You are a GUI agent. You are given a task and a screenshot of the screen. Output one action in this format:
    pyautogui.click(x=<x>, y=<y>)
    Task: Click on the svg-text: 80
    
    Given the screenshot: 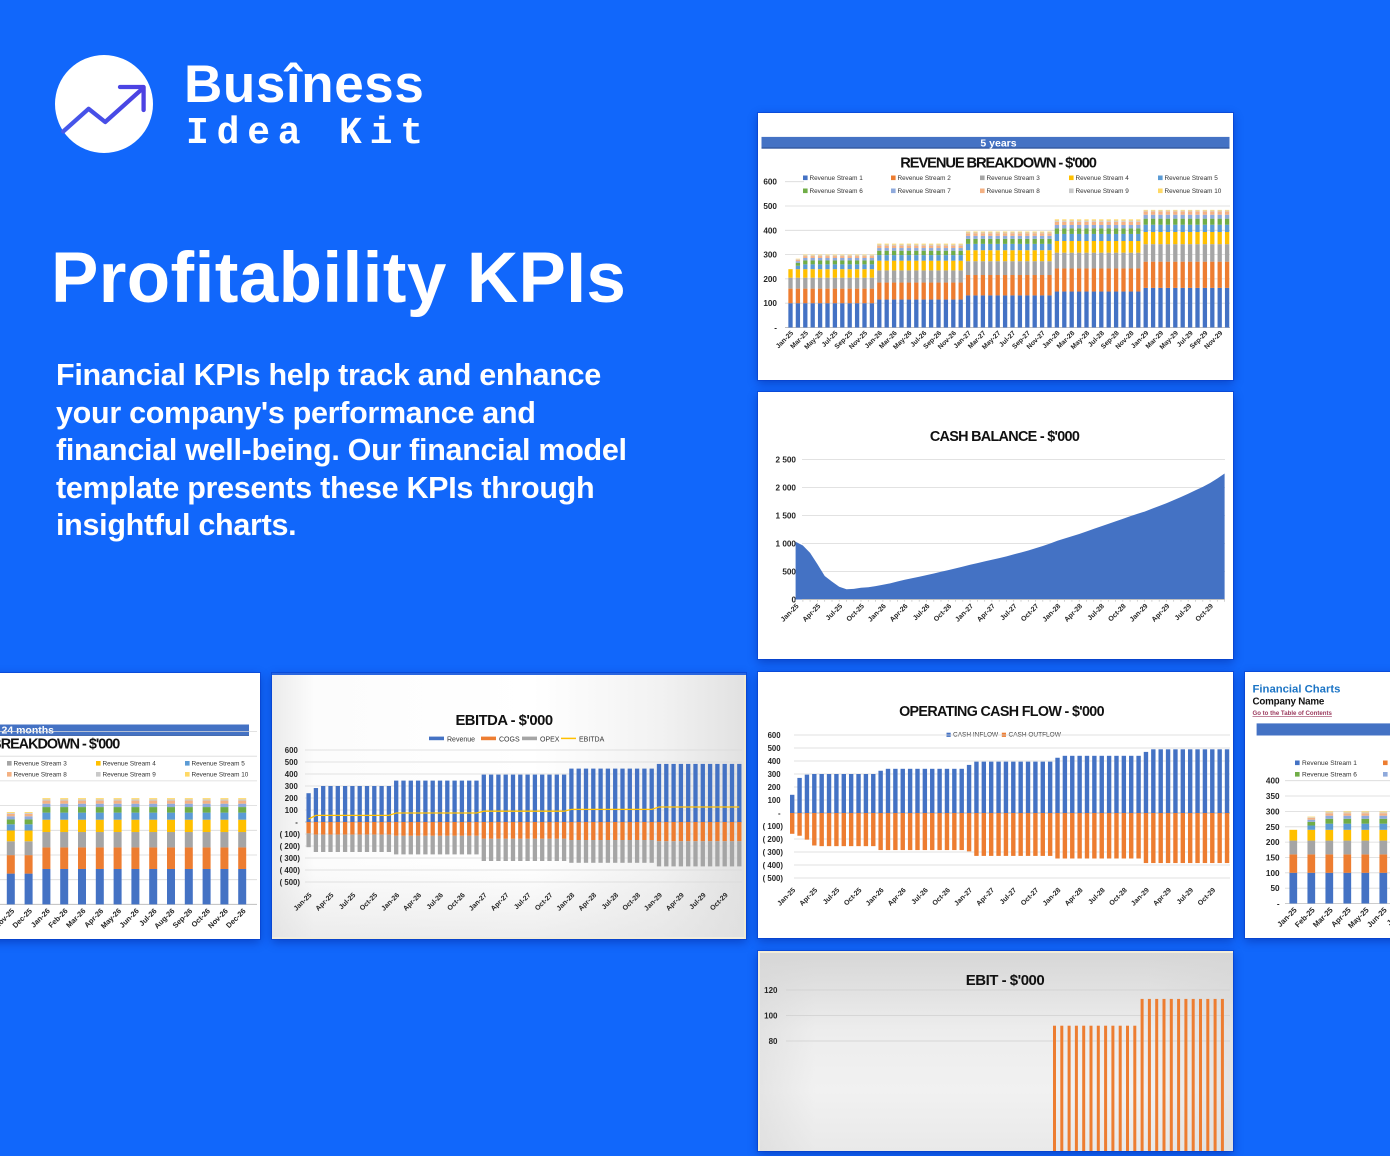 What is the action you would take?
    pyautogui.click(x=773, y=1041)
    